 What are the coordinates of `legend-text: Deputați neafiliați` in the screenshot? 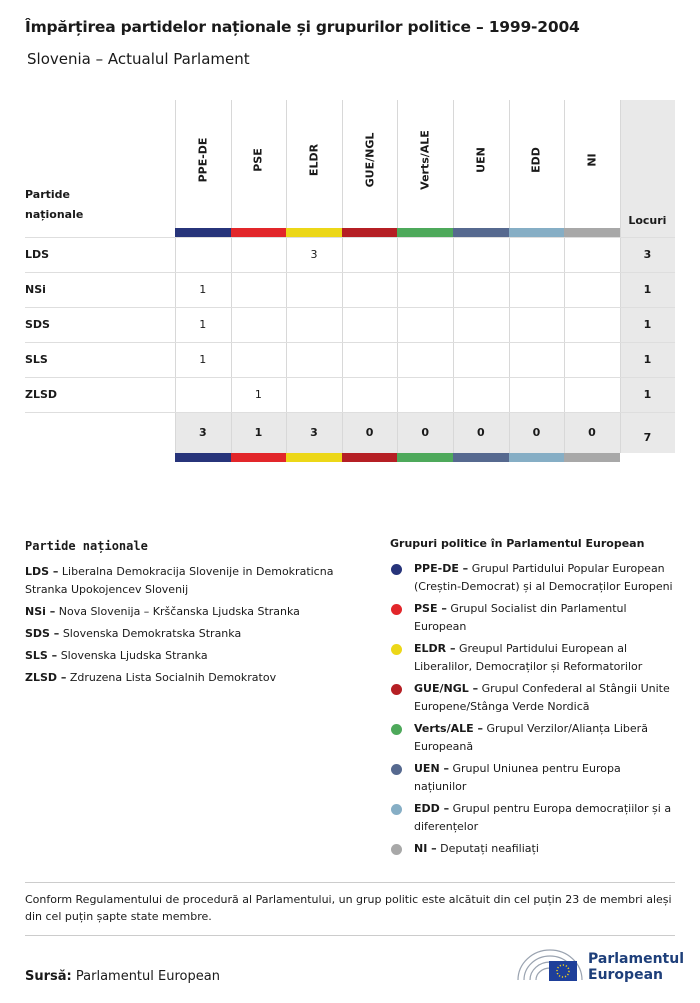 It's located at (489, 848).